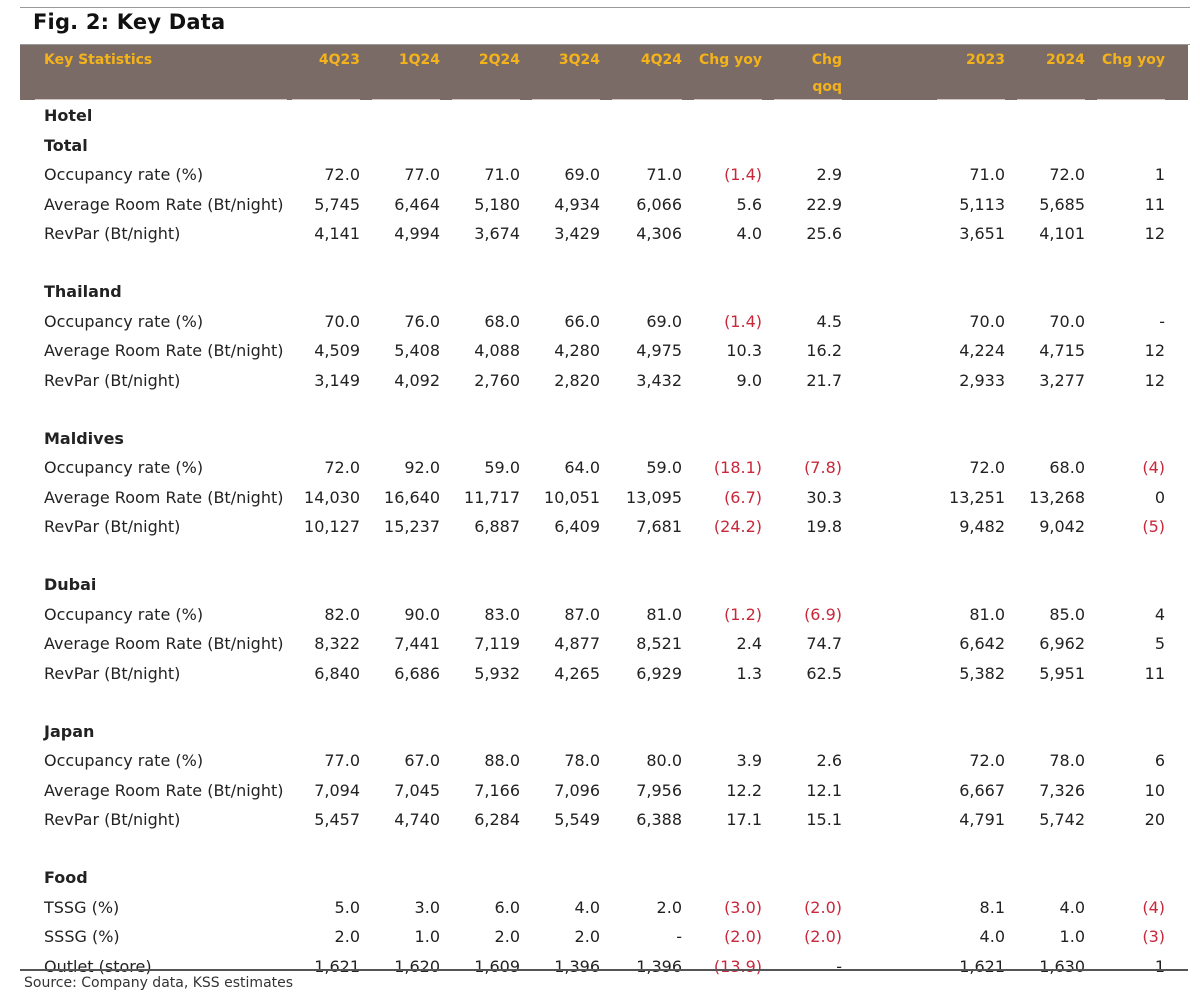 The width and height of the screenshot is (1200, 1006). I want to click on table-cell: 4,141, so click(337, 233).